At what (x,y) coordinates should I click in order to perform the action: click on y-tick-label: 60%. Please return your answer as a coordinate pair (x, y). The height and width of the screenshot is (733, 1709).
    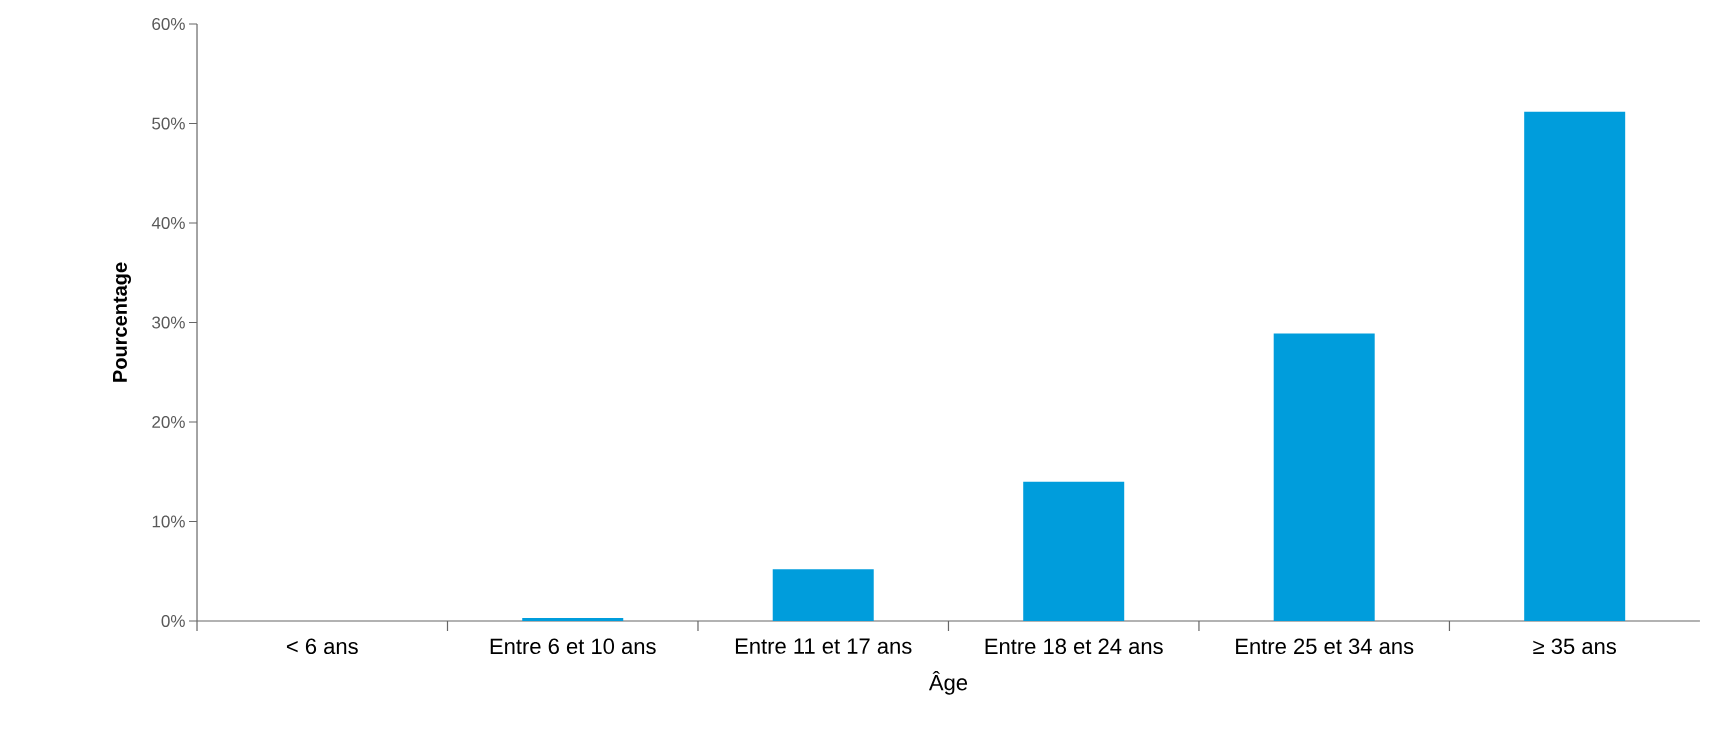
    Looking at the image, I should click on (168, 24).